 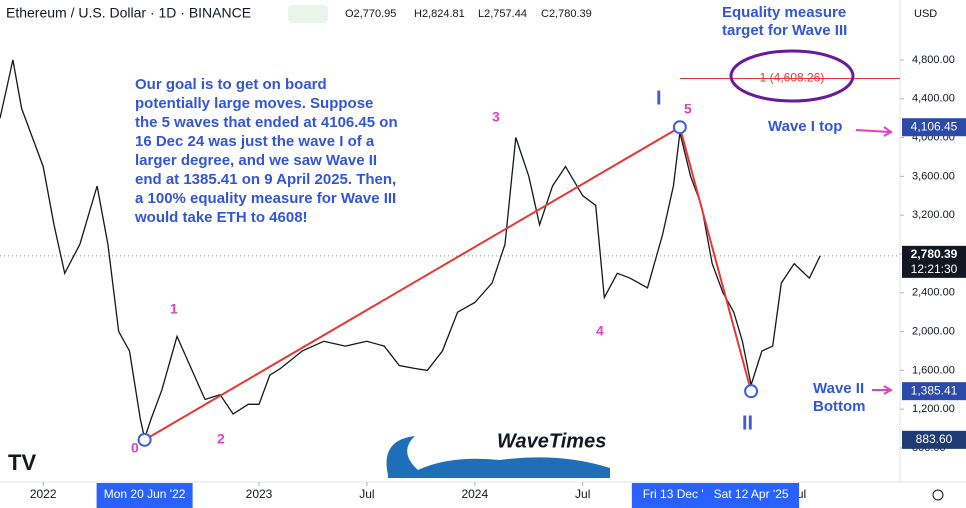 I want to click on annotation: Wave I top, so click(x=805, y=126).